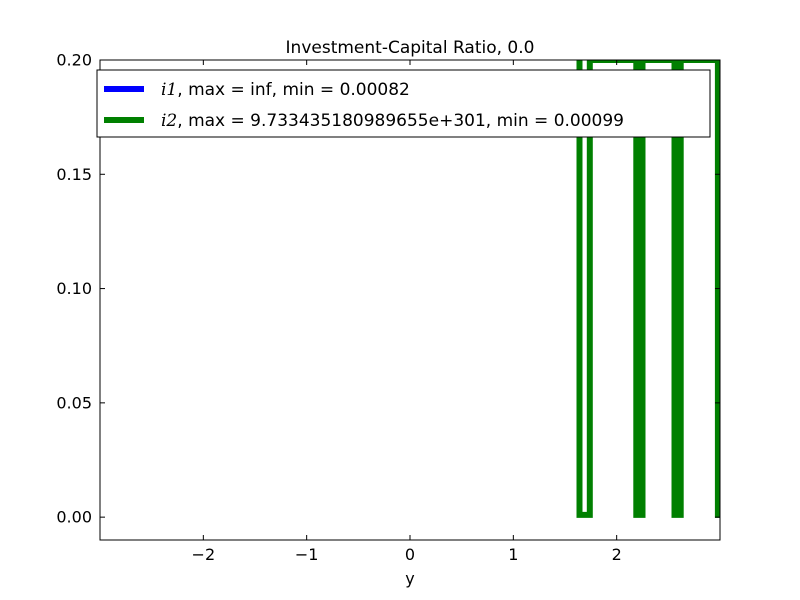 The height and width of the screenshot is (600, 800). I want to click on legend-entry-i1: i1, max = inf, min = 0.00082, so click(285, 90).